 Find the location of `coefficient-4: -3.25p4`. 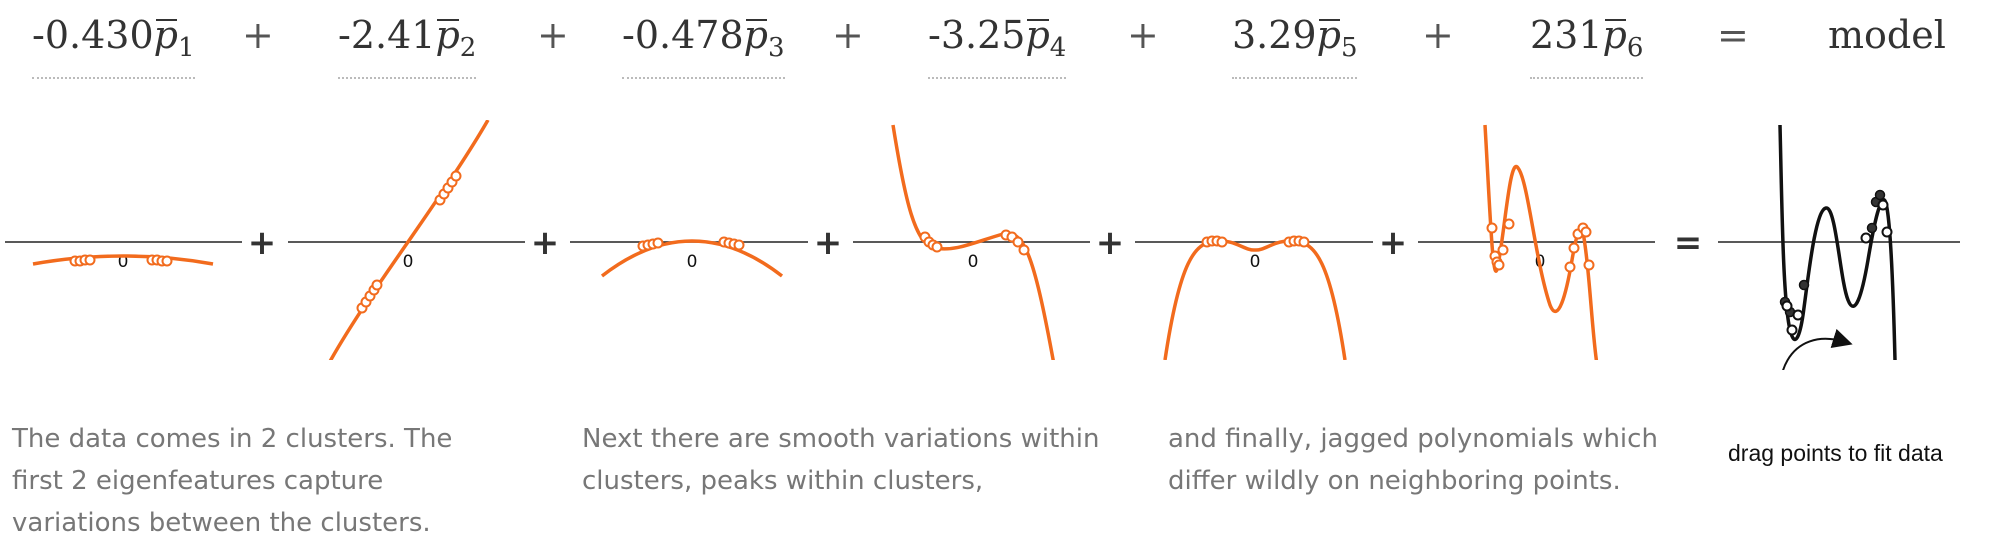

coefficient-4: -3.25p4 is located at coordinates (997, 44).